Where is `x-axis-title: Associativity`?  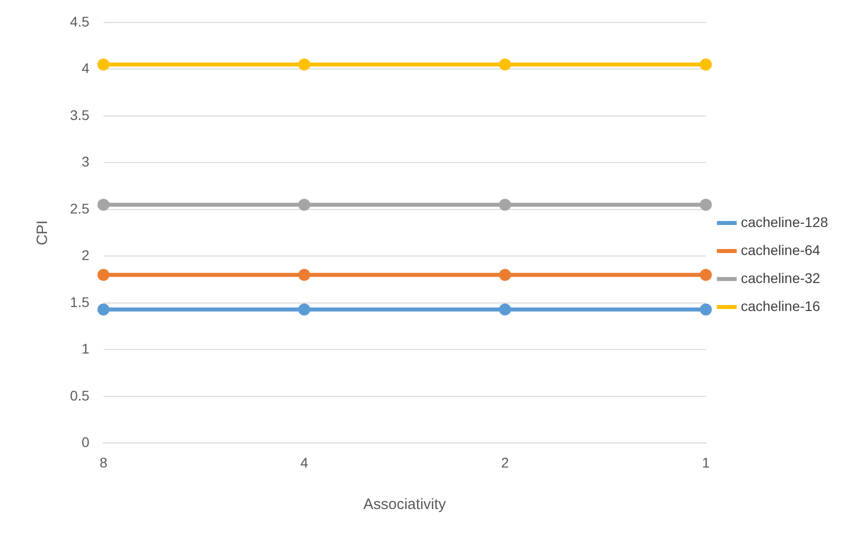 x-axis-title: Associativity is located at coordinates (404, 505).